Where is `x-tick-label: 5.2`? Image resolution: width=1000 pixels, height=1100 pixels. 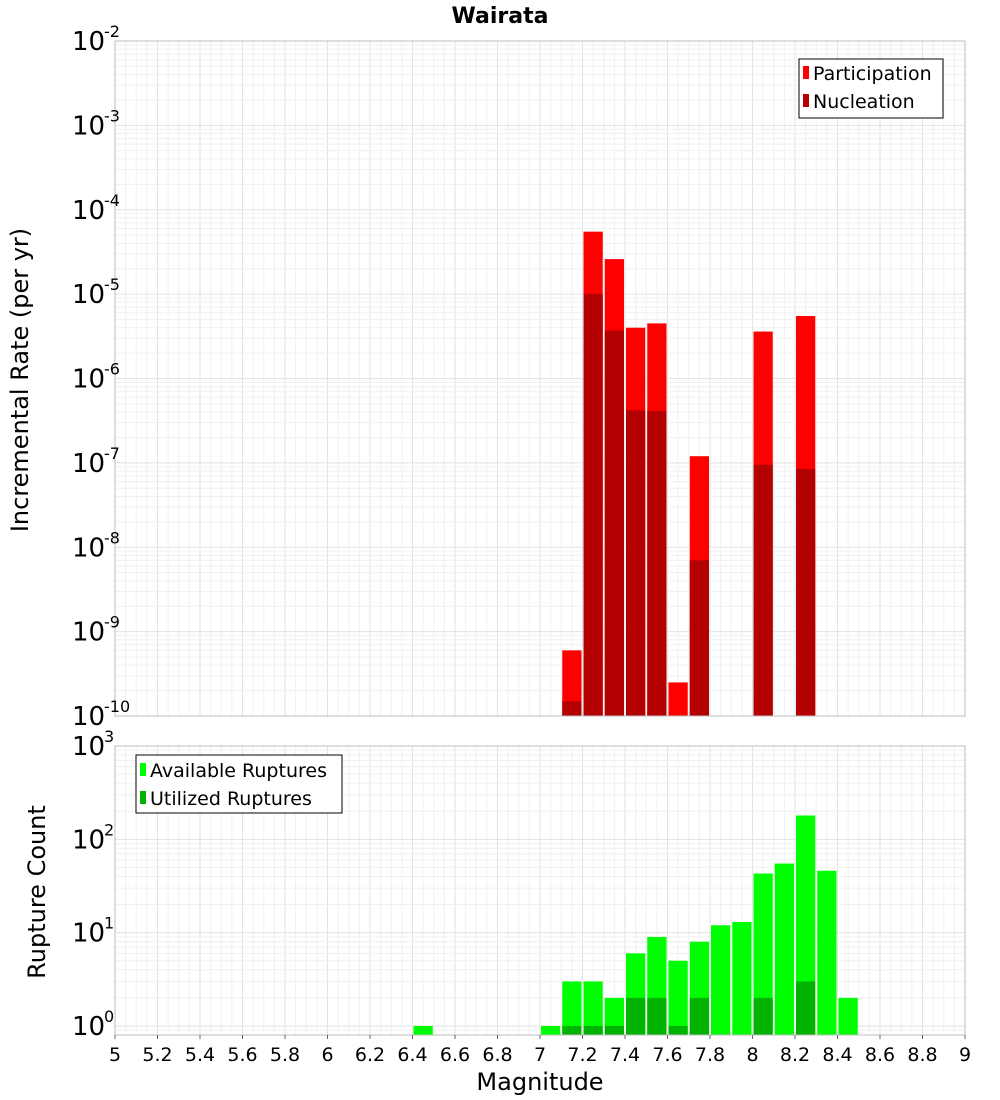
x-tick-label: 5.2 is located at coordinates (157, 1055).